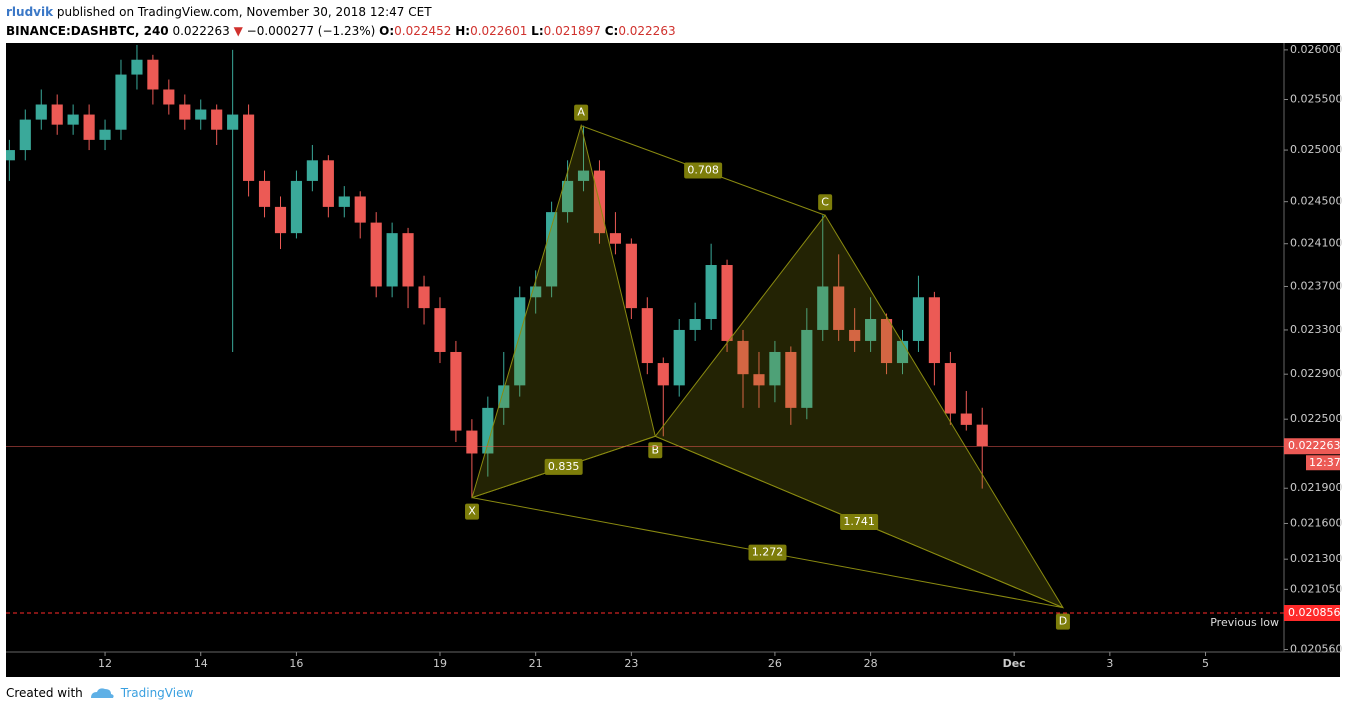 Image resolution: width=1348 pixels, height=713 pixels. Describe the element at coordinates (102, 693) in the screenshot. I see `logo` at that location.